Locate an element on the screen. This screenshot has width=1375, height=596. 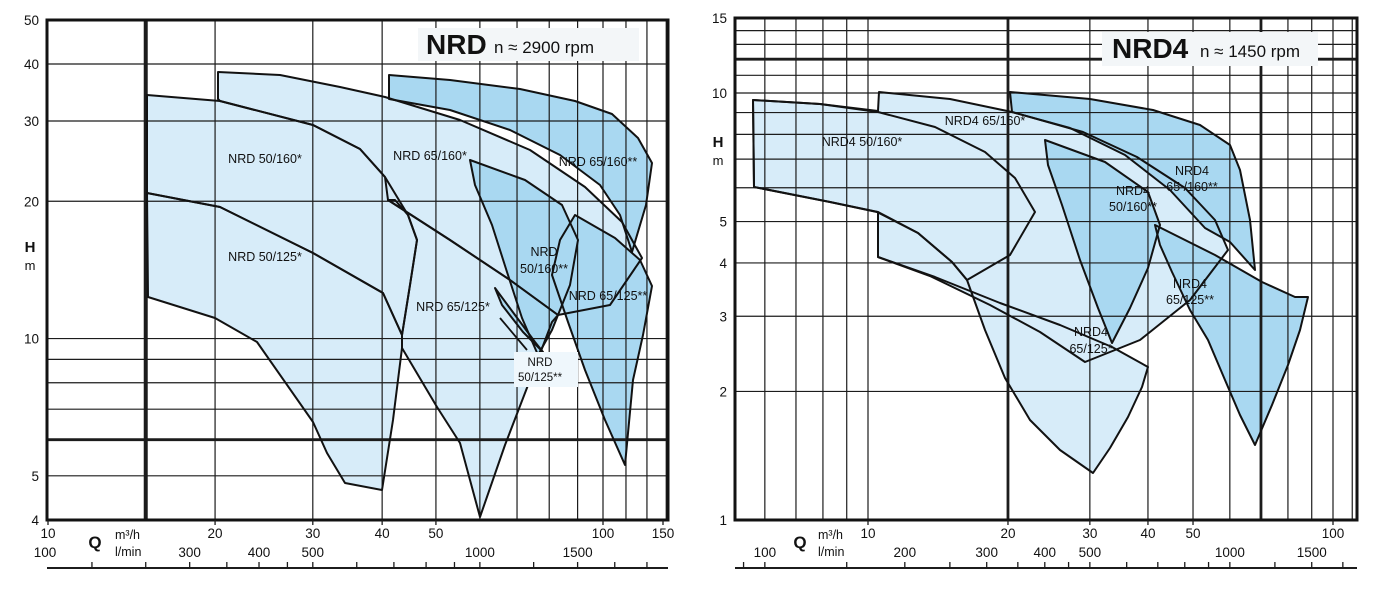
y-tick-label: 3 is located at coordinates (723, 316).